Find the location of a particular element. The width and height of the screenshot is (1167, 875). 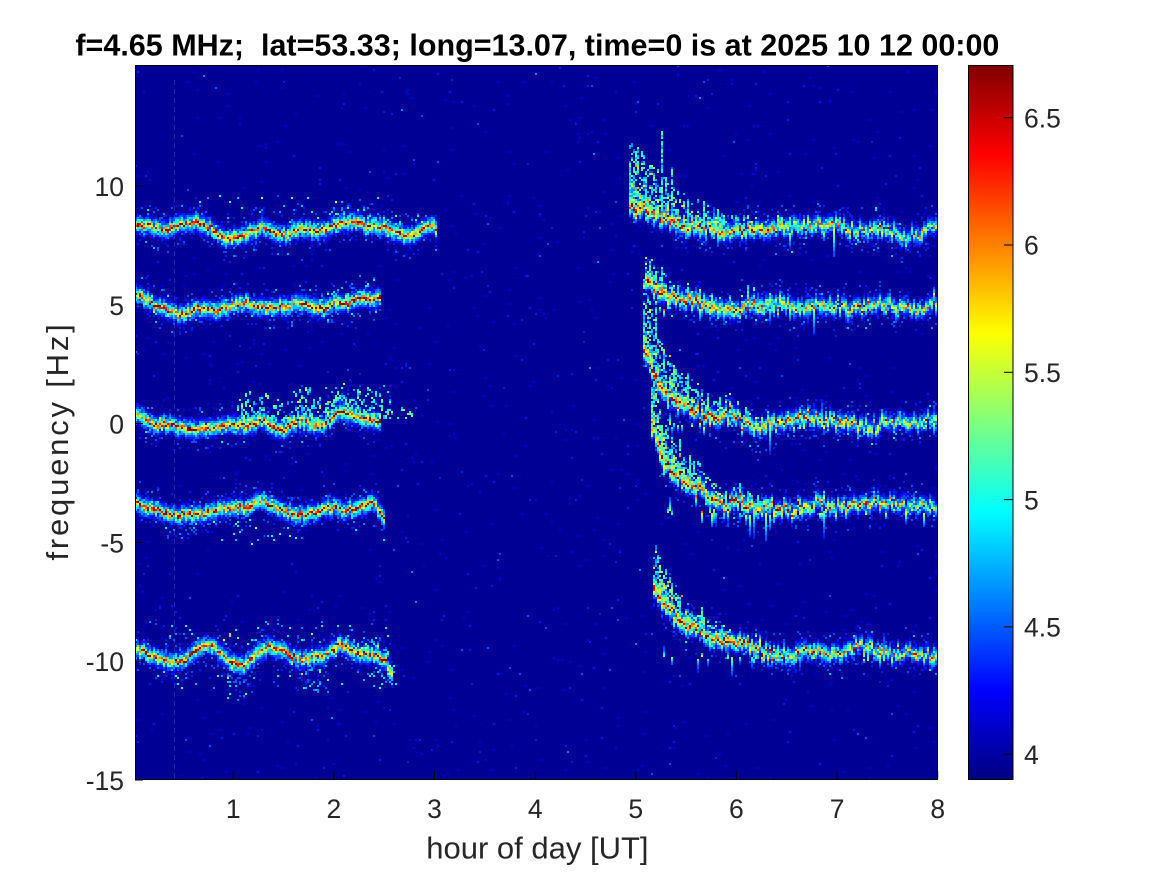

svg-text: 4.5 is located at coordinates (1042, 628).